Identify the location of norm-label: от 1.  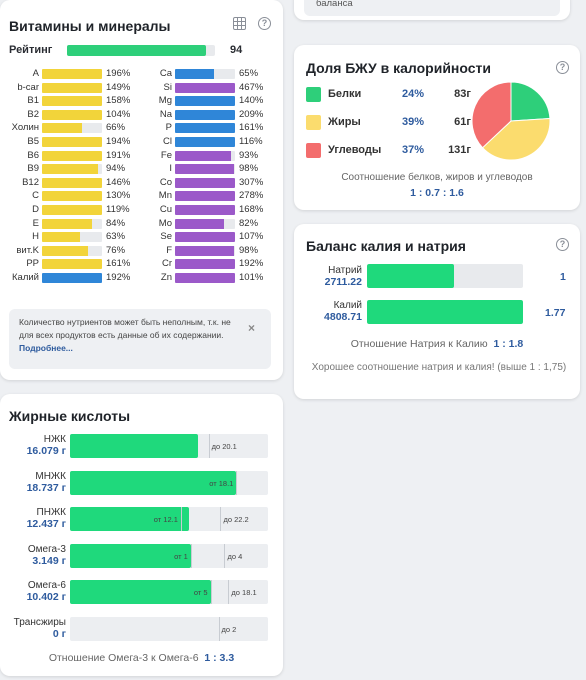
(181, 556).